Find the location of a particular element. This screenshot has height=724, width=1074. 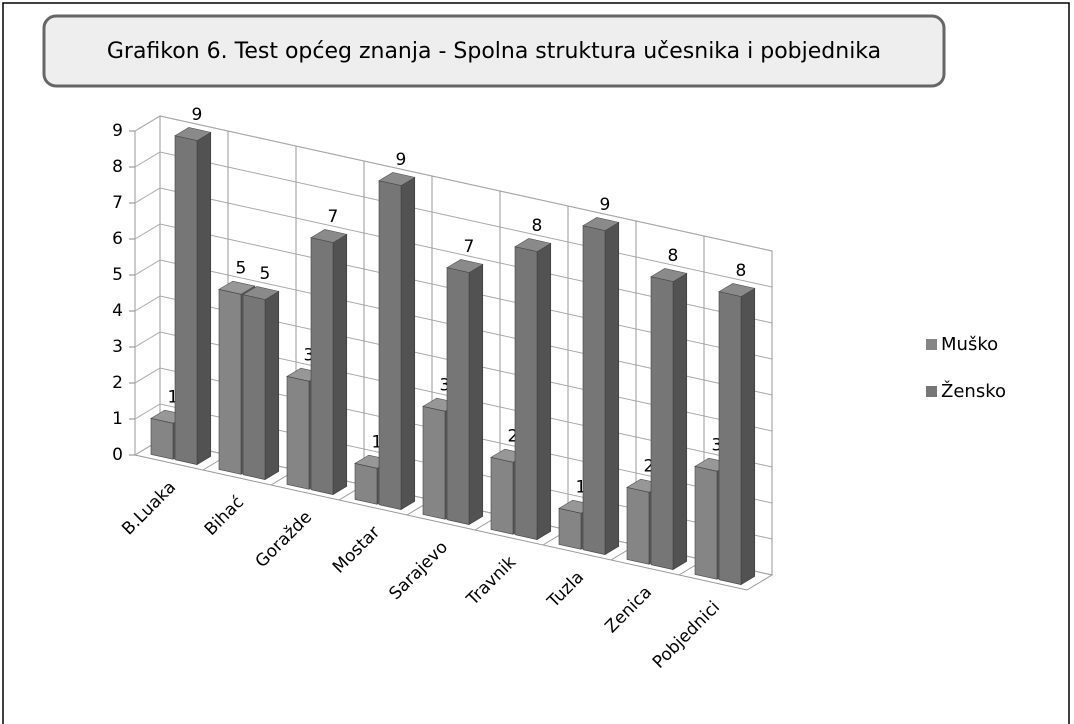

x-tick-label: Tuzla is located at coordinates (565, 589).